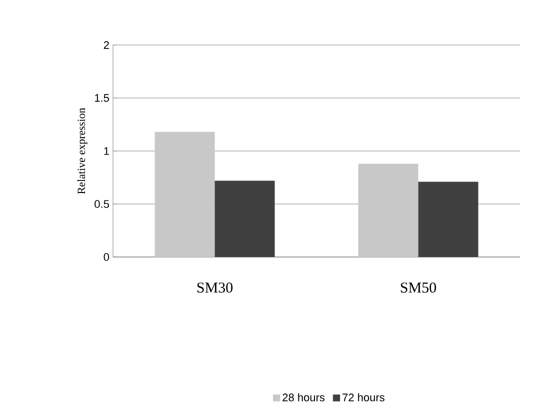  Describe the element at coordinates (82, 151) in the screenshot. I see `y-axis-title: Relative expression` at that location.